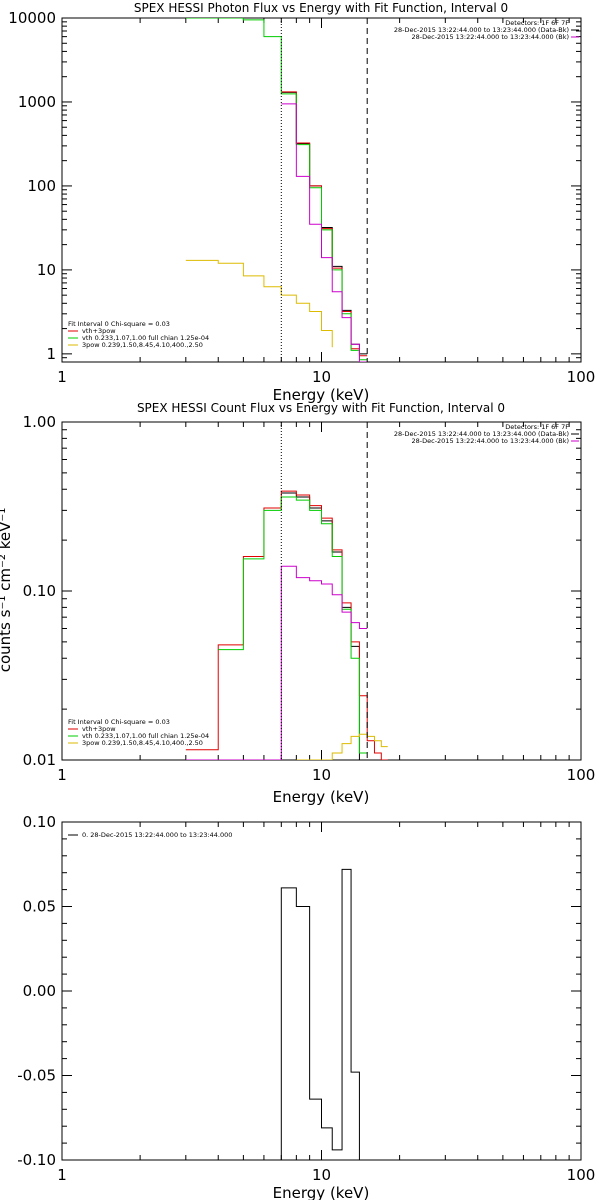 The width and height of the screenshot is (600, 1200). What do you see at coordinates (119, 324) in the screenshot?
I see `p0-legend-title: Fit Interval 0 Chi-square = 0.03` at bounding box center [119, 324].